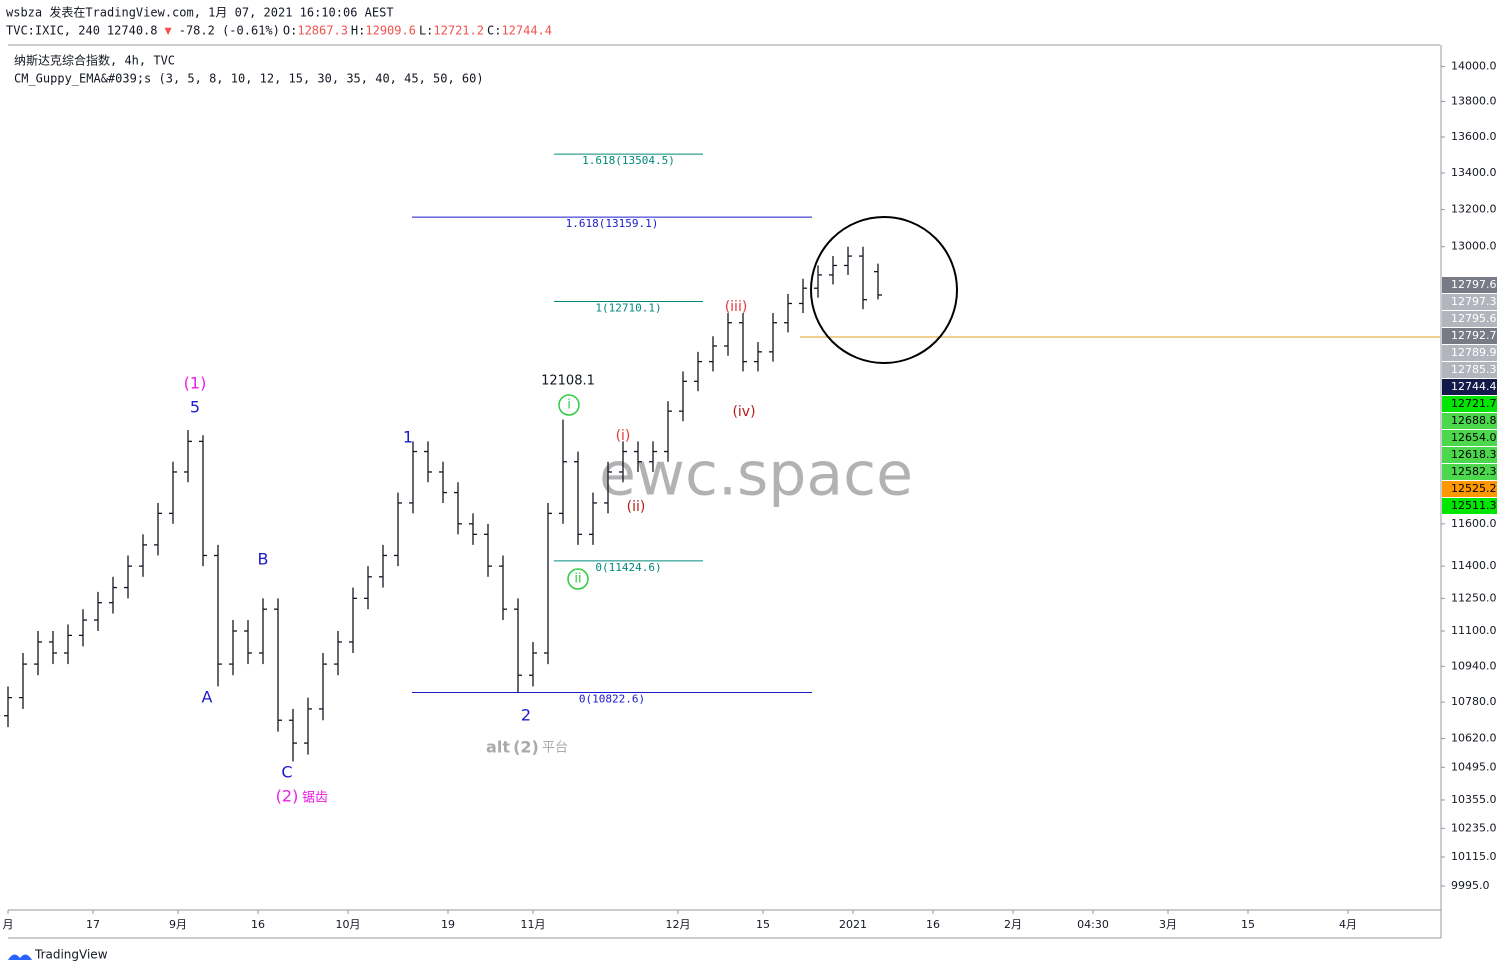  I want to click on ohlc-value: 12867.3, so click(322, 31).